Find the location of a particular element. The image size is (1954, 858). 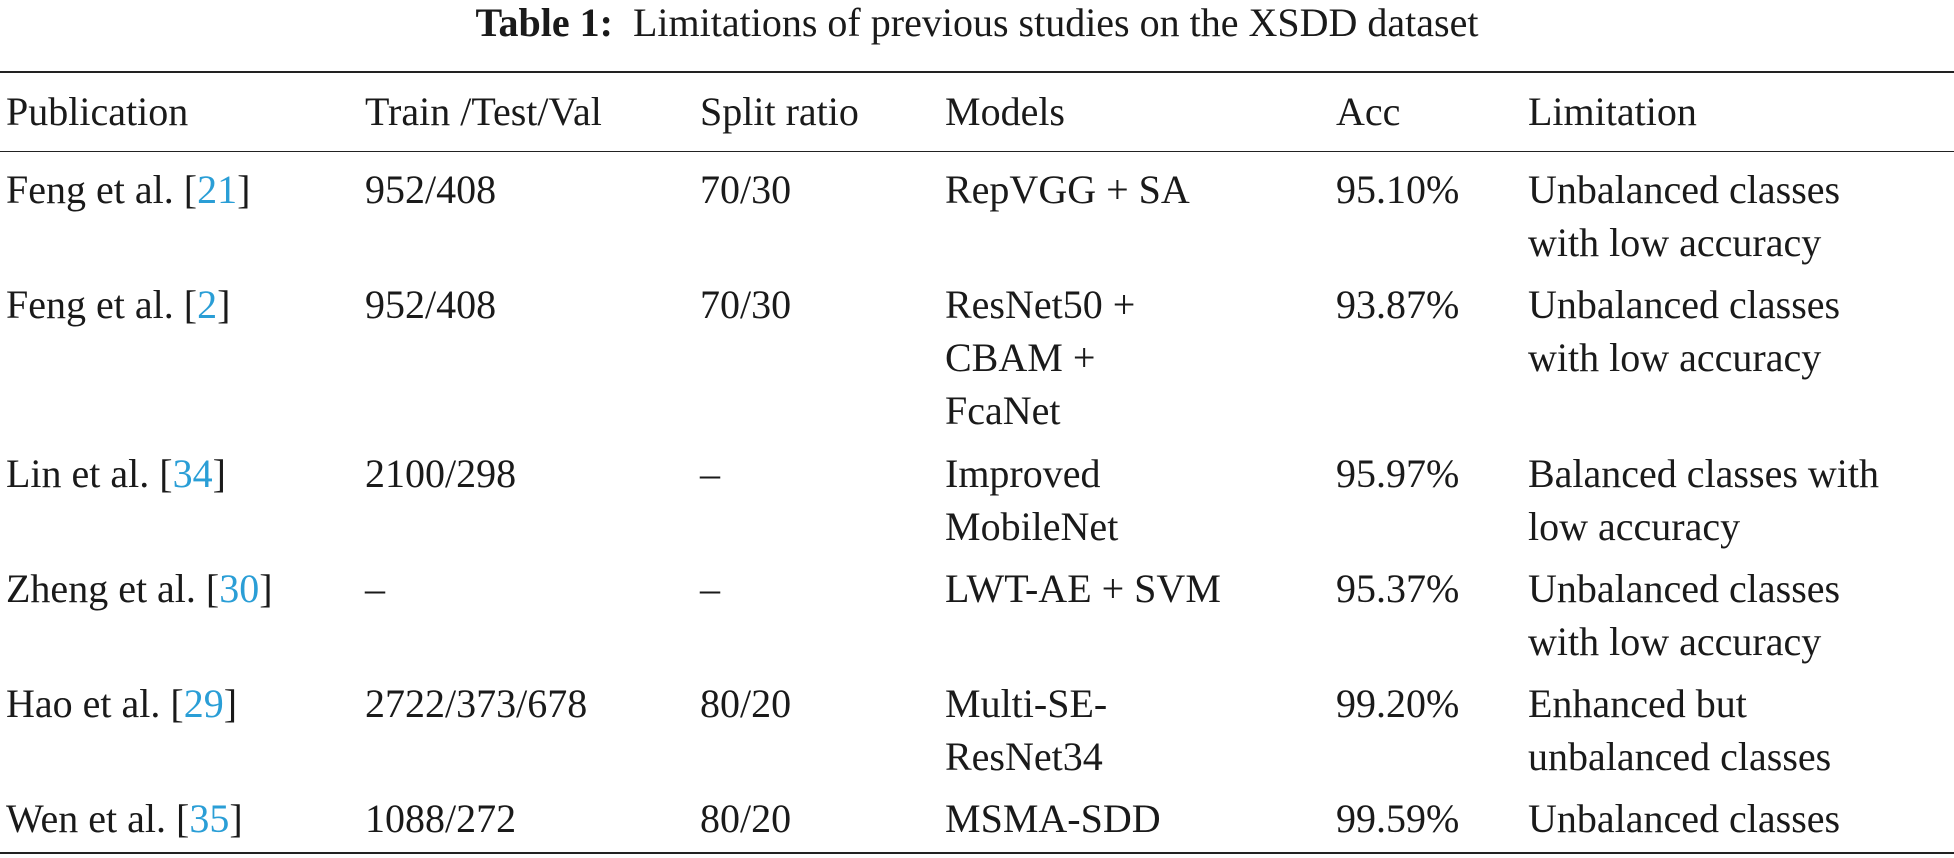

limitation-line: unbalanced classes is located at coordinates (1680, 756).